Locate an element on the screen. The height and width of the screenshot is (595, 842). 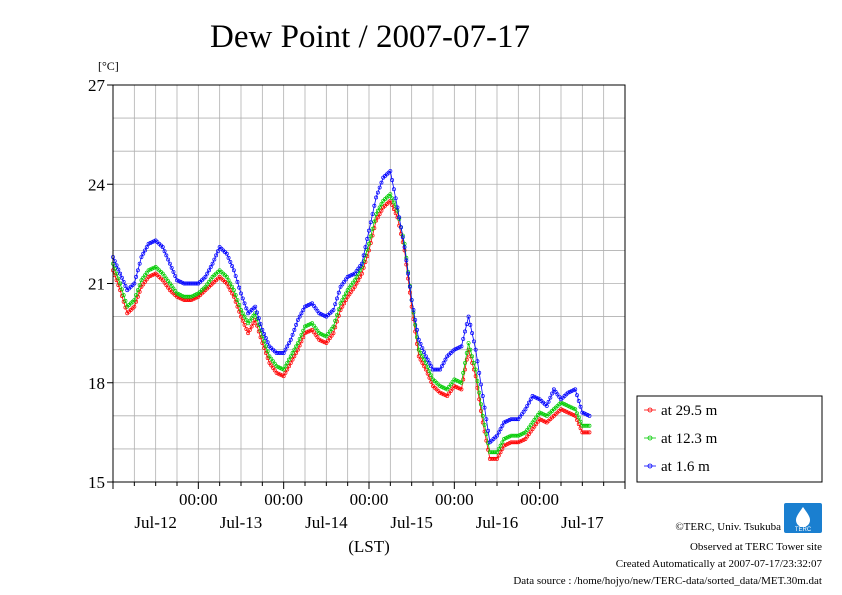
x-time-label: 00:00 is located at coordinates (283, 499).